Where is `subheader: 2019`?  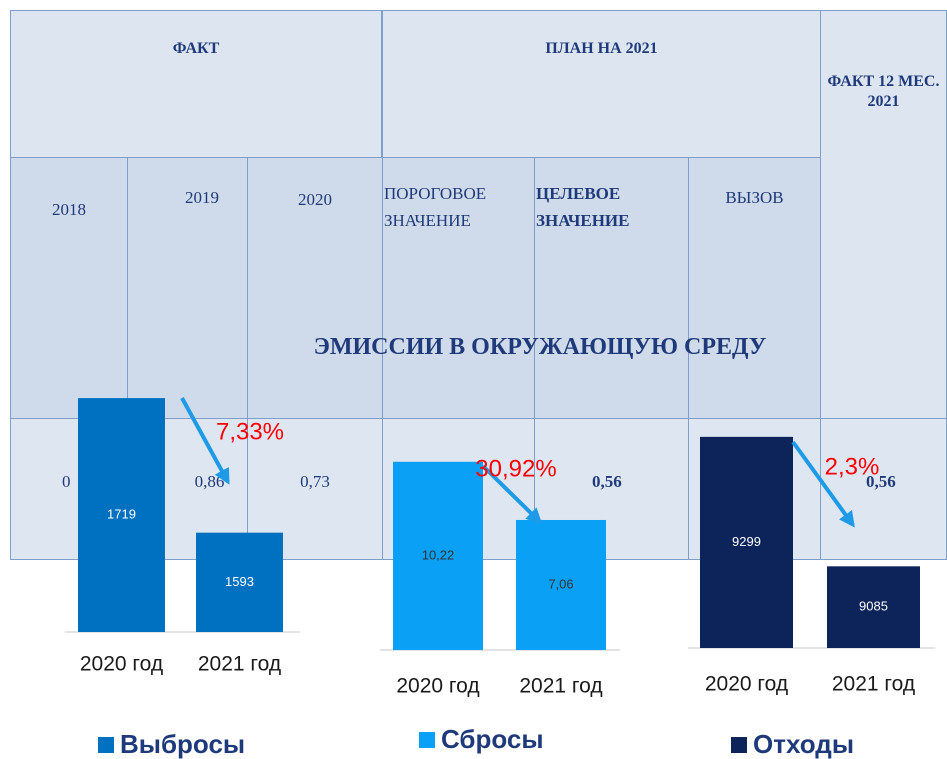 subheader: 2019 is located at coordinates (202, 197).